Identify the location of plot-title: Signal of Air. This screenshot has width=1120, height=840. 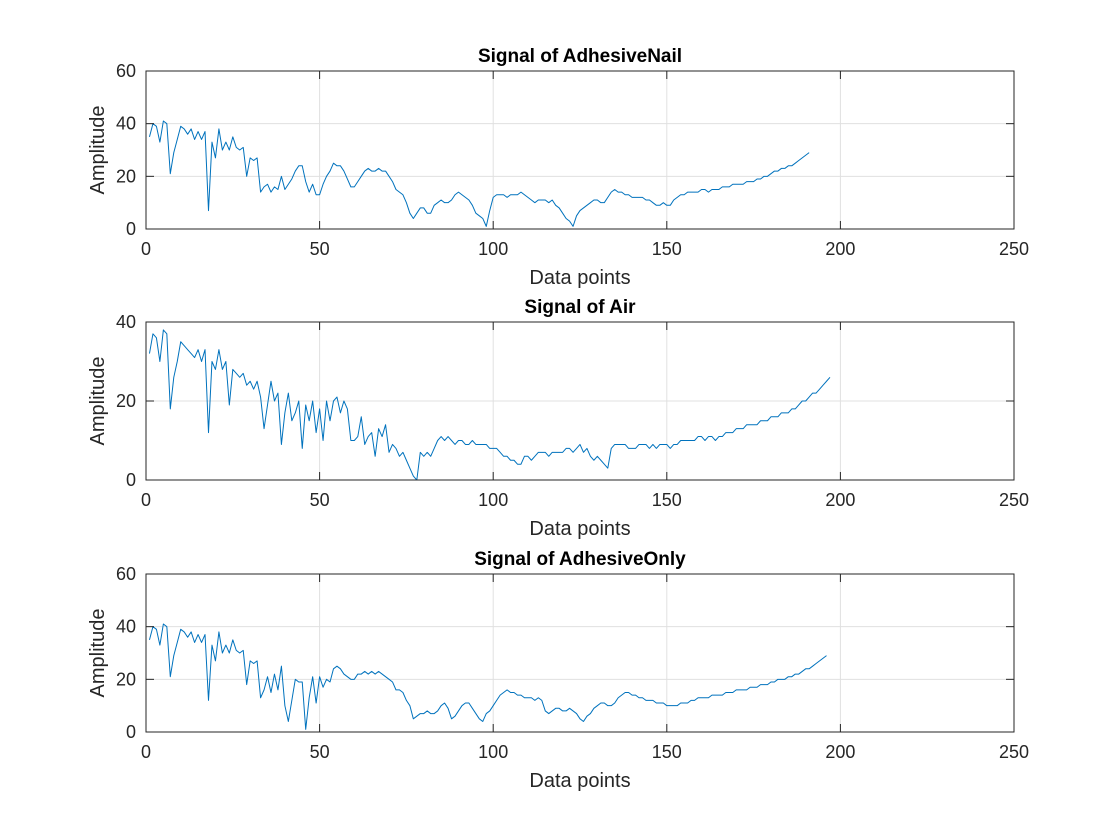
(580, 307).